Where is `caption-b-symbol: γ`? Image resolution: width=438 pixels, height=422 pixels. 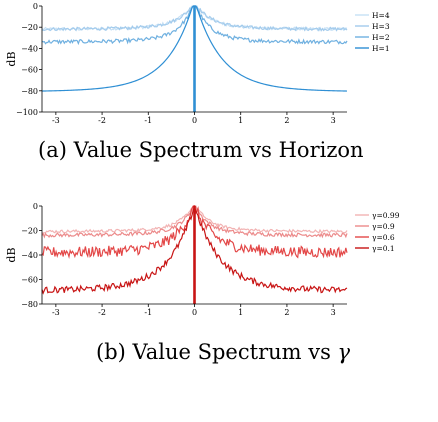 caption-b-symbol: γ is located at coordinates (344, 352).